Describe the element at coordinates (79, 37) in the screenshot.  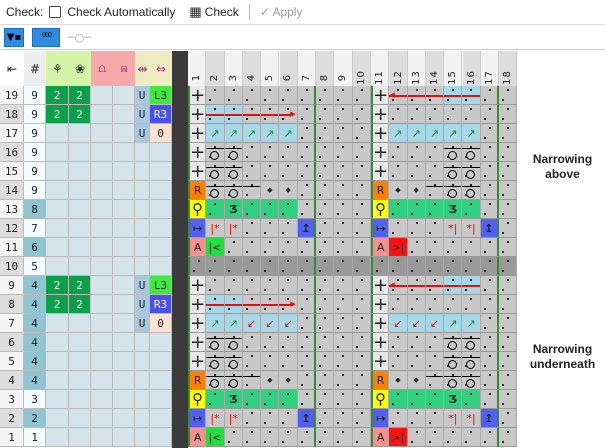
I see `cable-outline-icon: ─○─` at that location.